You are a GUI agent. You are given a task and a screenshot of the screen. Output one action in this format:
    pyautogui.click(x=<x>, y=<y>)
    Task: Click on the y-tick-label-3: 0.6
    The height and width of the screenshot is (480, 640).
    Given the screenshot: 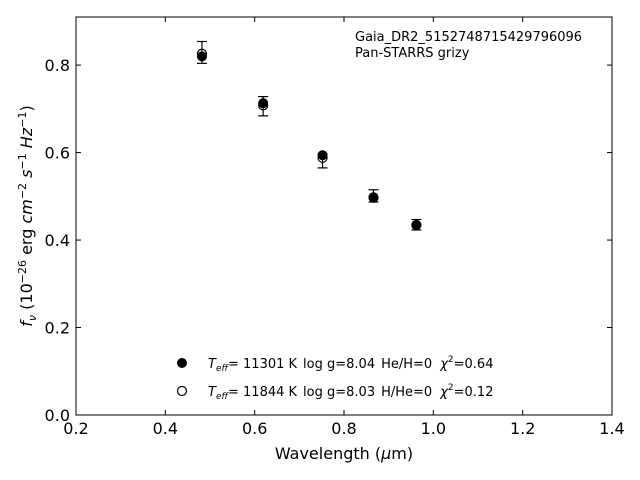 What is the action you would take?
    pyautogui.click(x=57, y=153)
    